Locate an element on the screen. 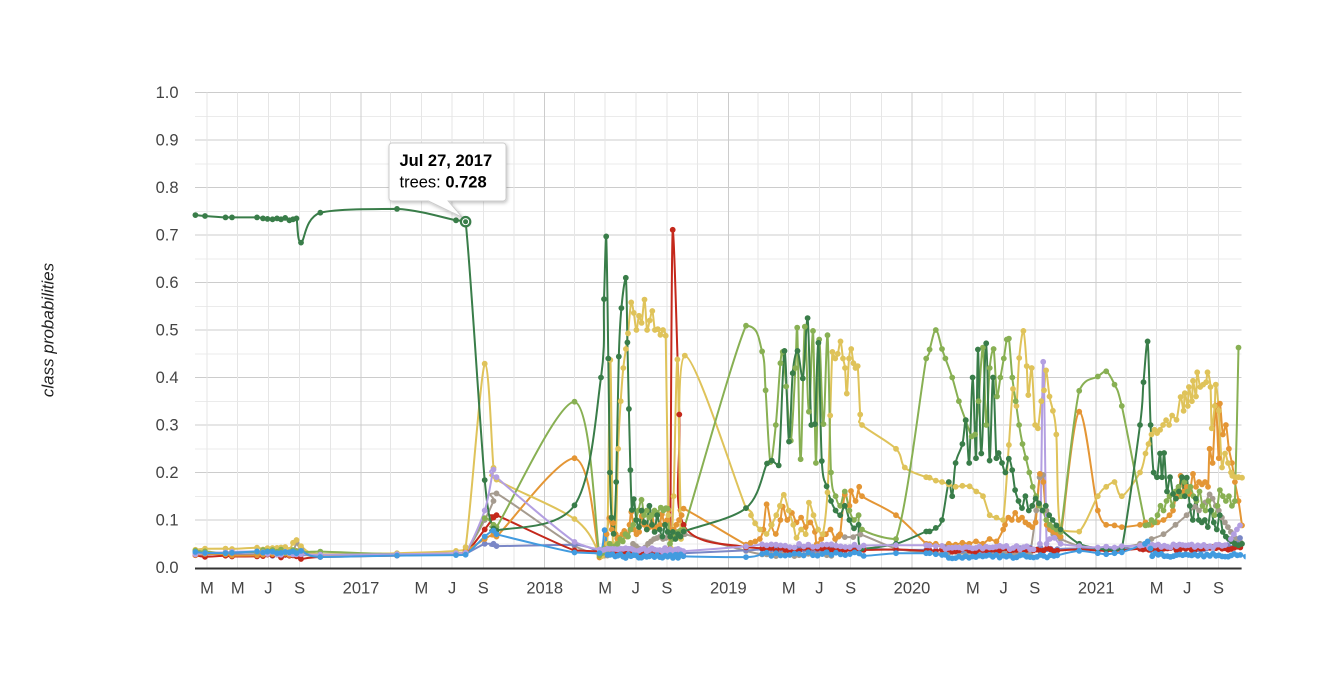 Image resolution: width=1342 pixels, height=677 pixels. svg-text: 2021 is located at coordinates (1096, 589).